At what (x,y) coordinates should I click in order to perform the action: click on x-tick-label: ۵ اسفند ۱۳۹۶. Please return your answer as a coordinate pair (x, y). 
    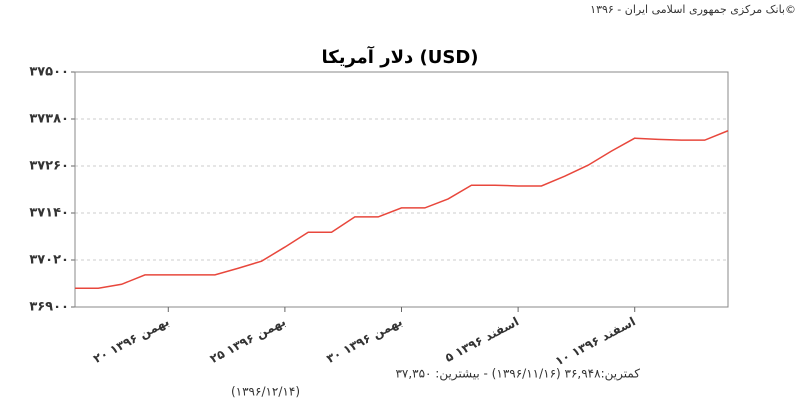
    Looking at the image, I should click on (482, 339).